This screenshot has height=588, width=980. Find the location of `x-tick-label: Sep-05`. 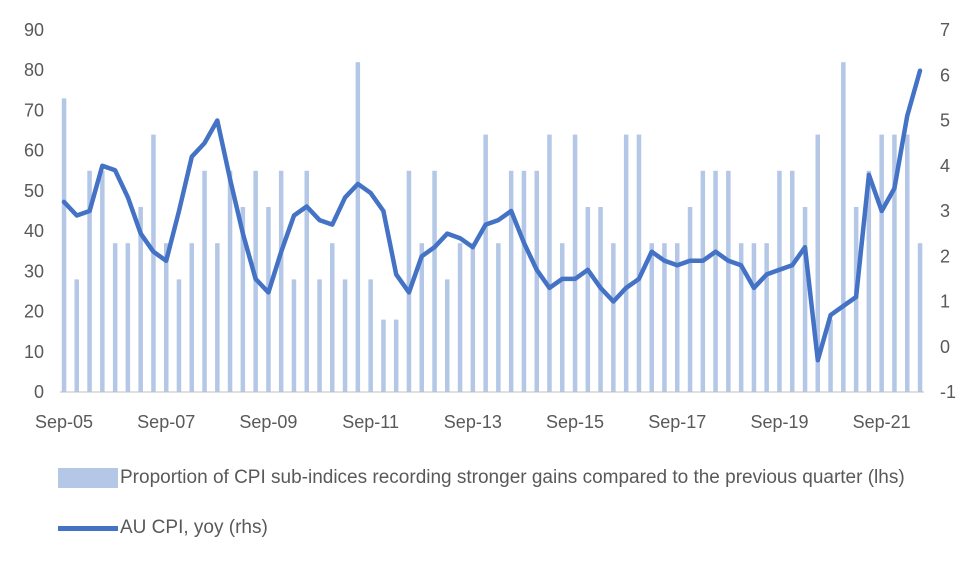

x-tick-label: Sep-05 is located at coordinates (64, 422).